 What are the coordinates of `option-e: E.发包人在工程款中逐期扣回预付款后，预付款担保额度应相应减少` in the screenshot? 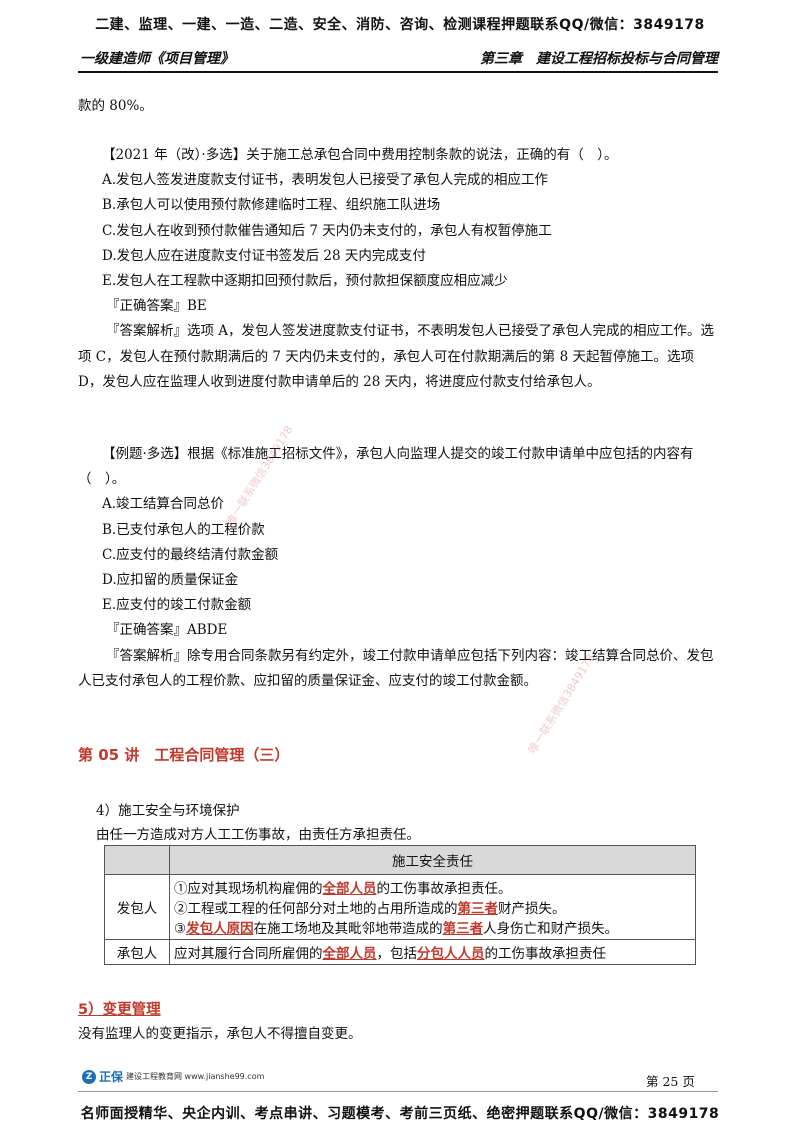 It's located at (305, 281).